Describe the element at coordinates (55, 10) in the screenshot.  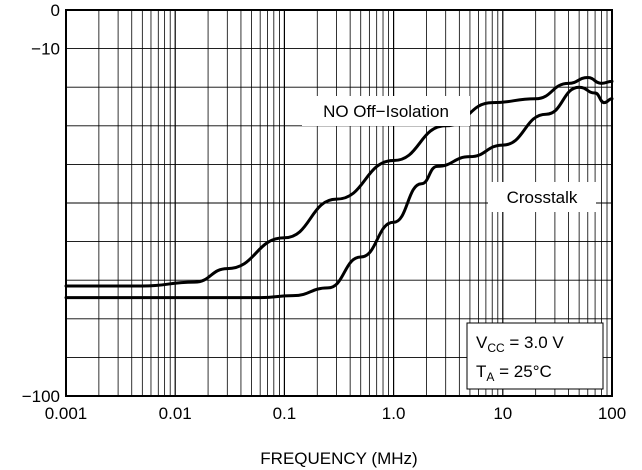
I see `y-tick-label: 0` at that location.